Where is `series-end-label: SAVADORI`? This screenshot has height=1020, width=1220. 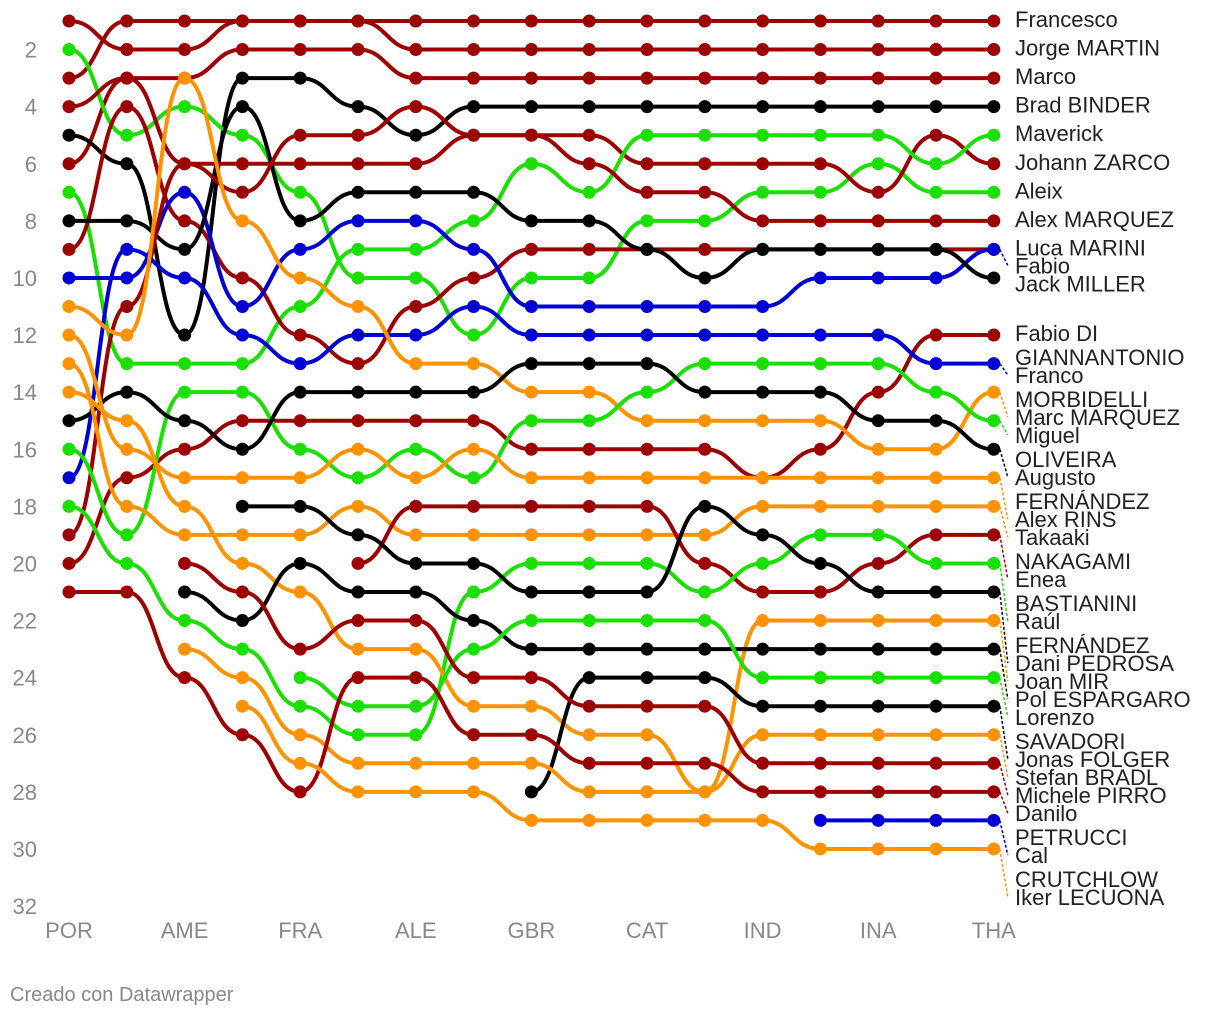
series-end-label: SAVADORI is located at coordinates (1070, 741).